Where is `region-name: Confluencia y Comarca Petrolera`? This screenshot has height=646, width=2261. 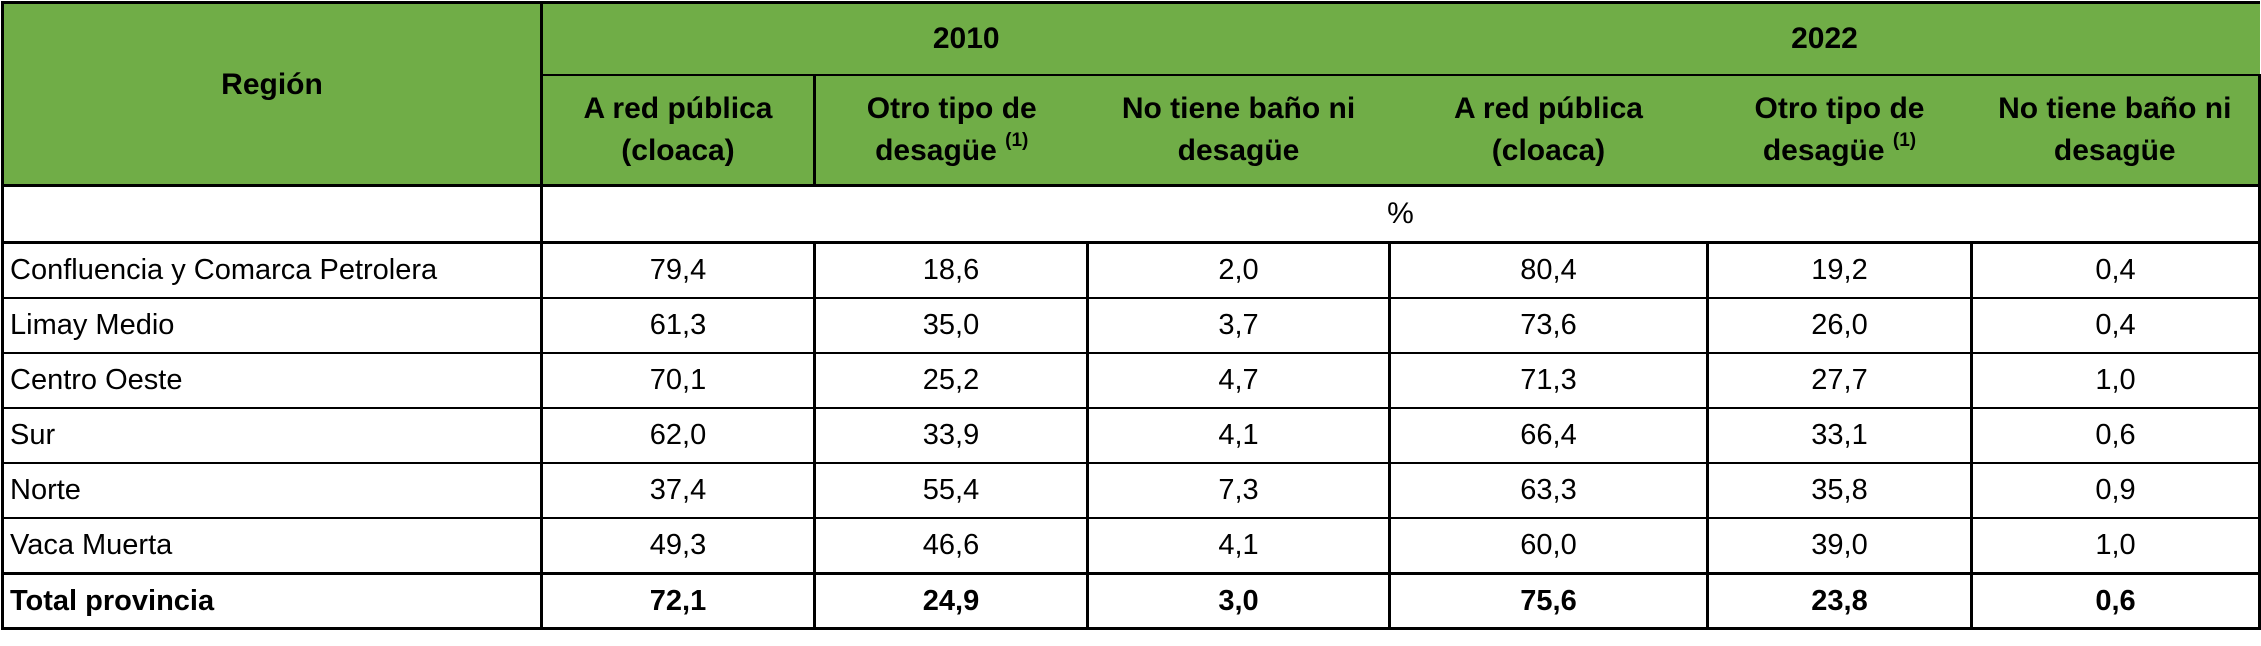 region-name: Confluencia y Comarca Petrolera is located at coordinates (272, 270).